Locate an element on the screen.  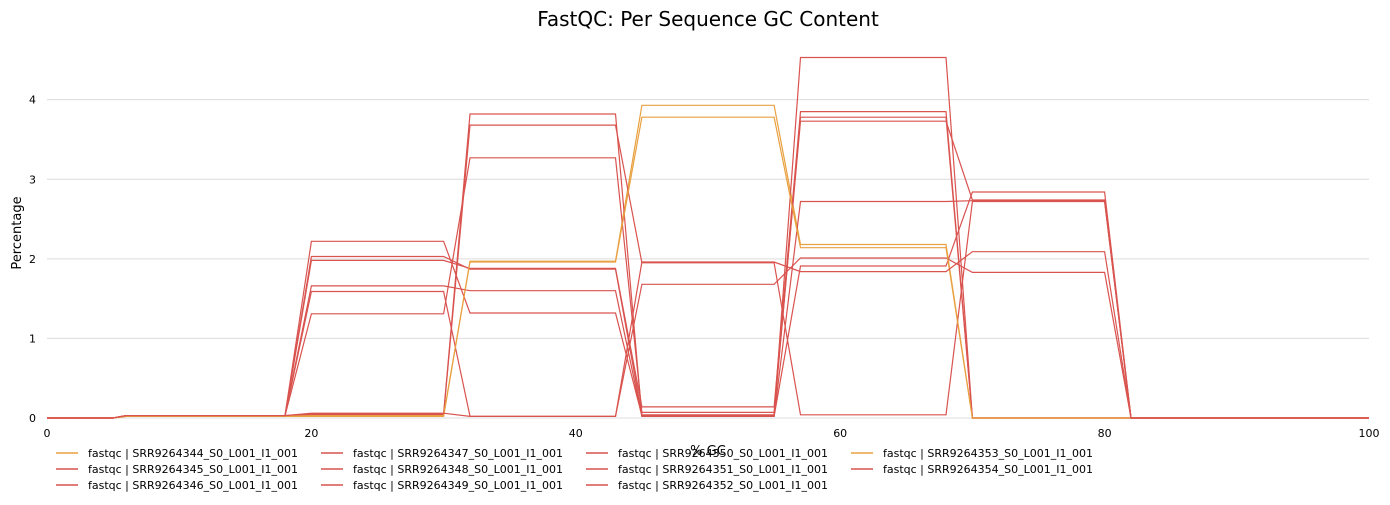
legend-label: fastqc | SRR9264344_S0_L001_I1_001 is located at coordinates (193, 453).